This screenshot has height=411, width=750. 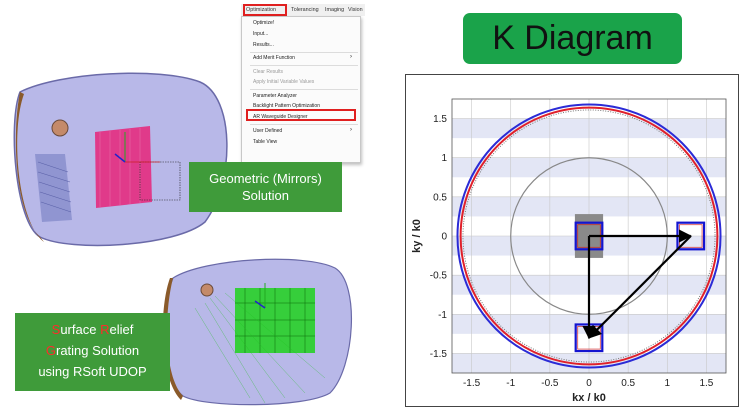 What do you see at coordinates (706, 383) in the screenshot?
I see `x-tick-label: 1.5` at bounding box center [706, 383].